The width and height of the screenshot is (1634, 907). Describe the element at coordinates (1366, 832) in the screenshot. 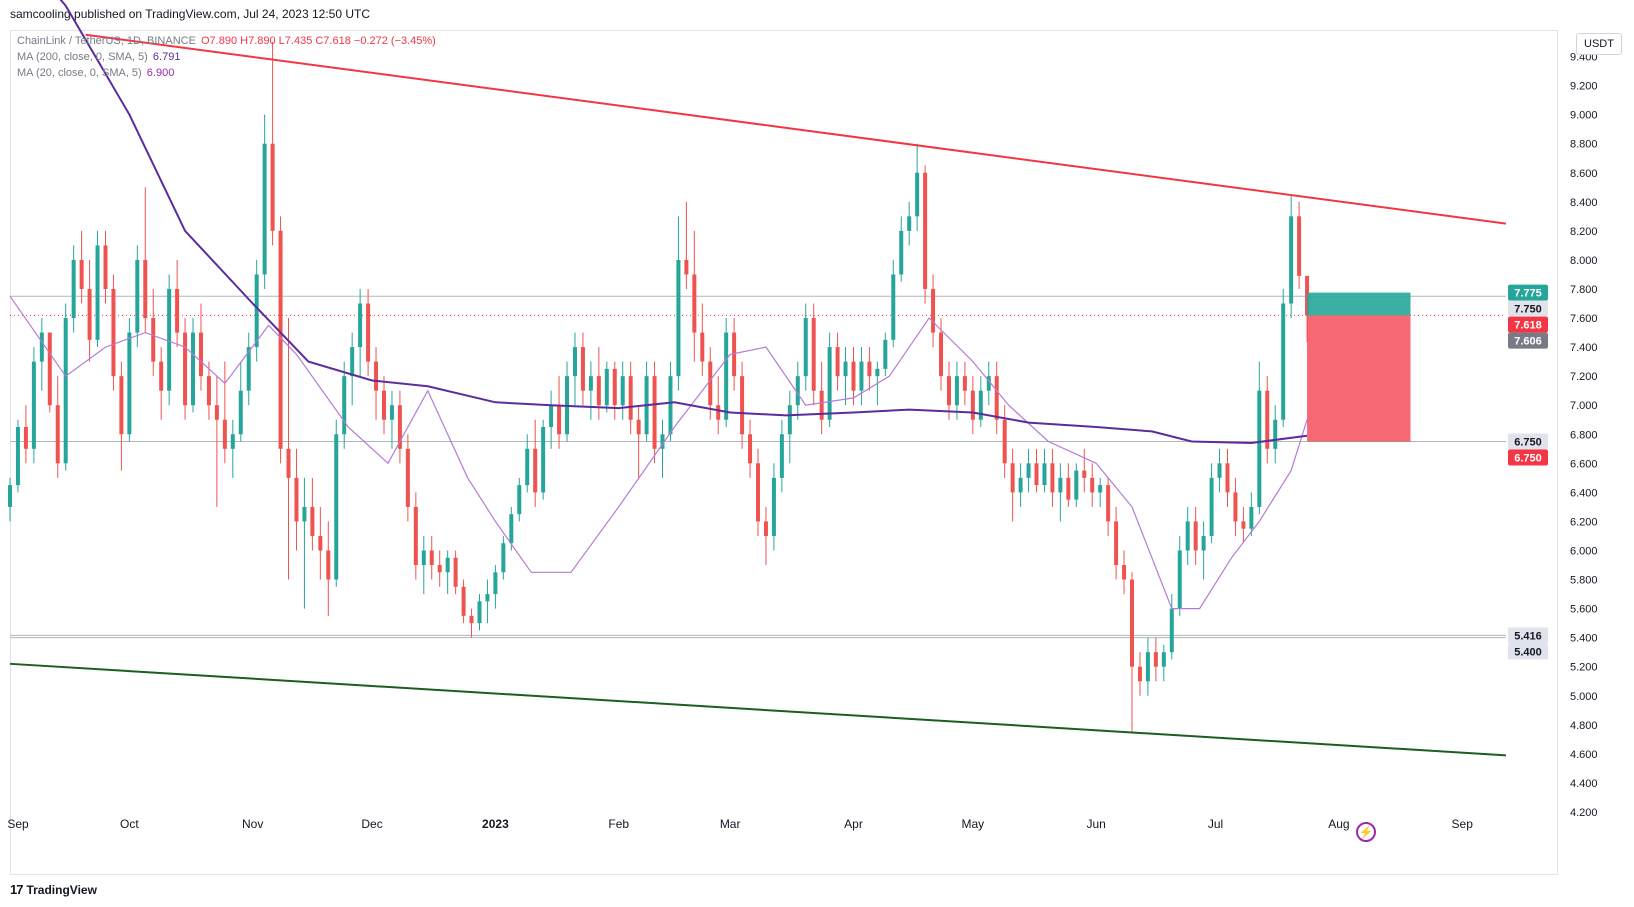

I see `lightning-icon: ⚡` at that location.